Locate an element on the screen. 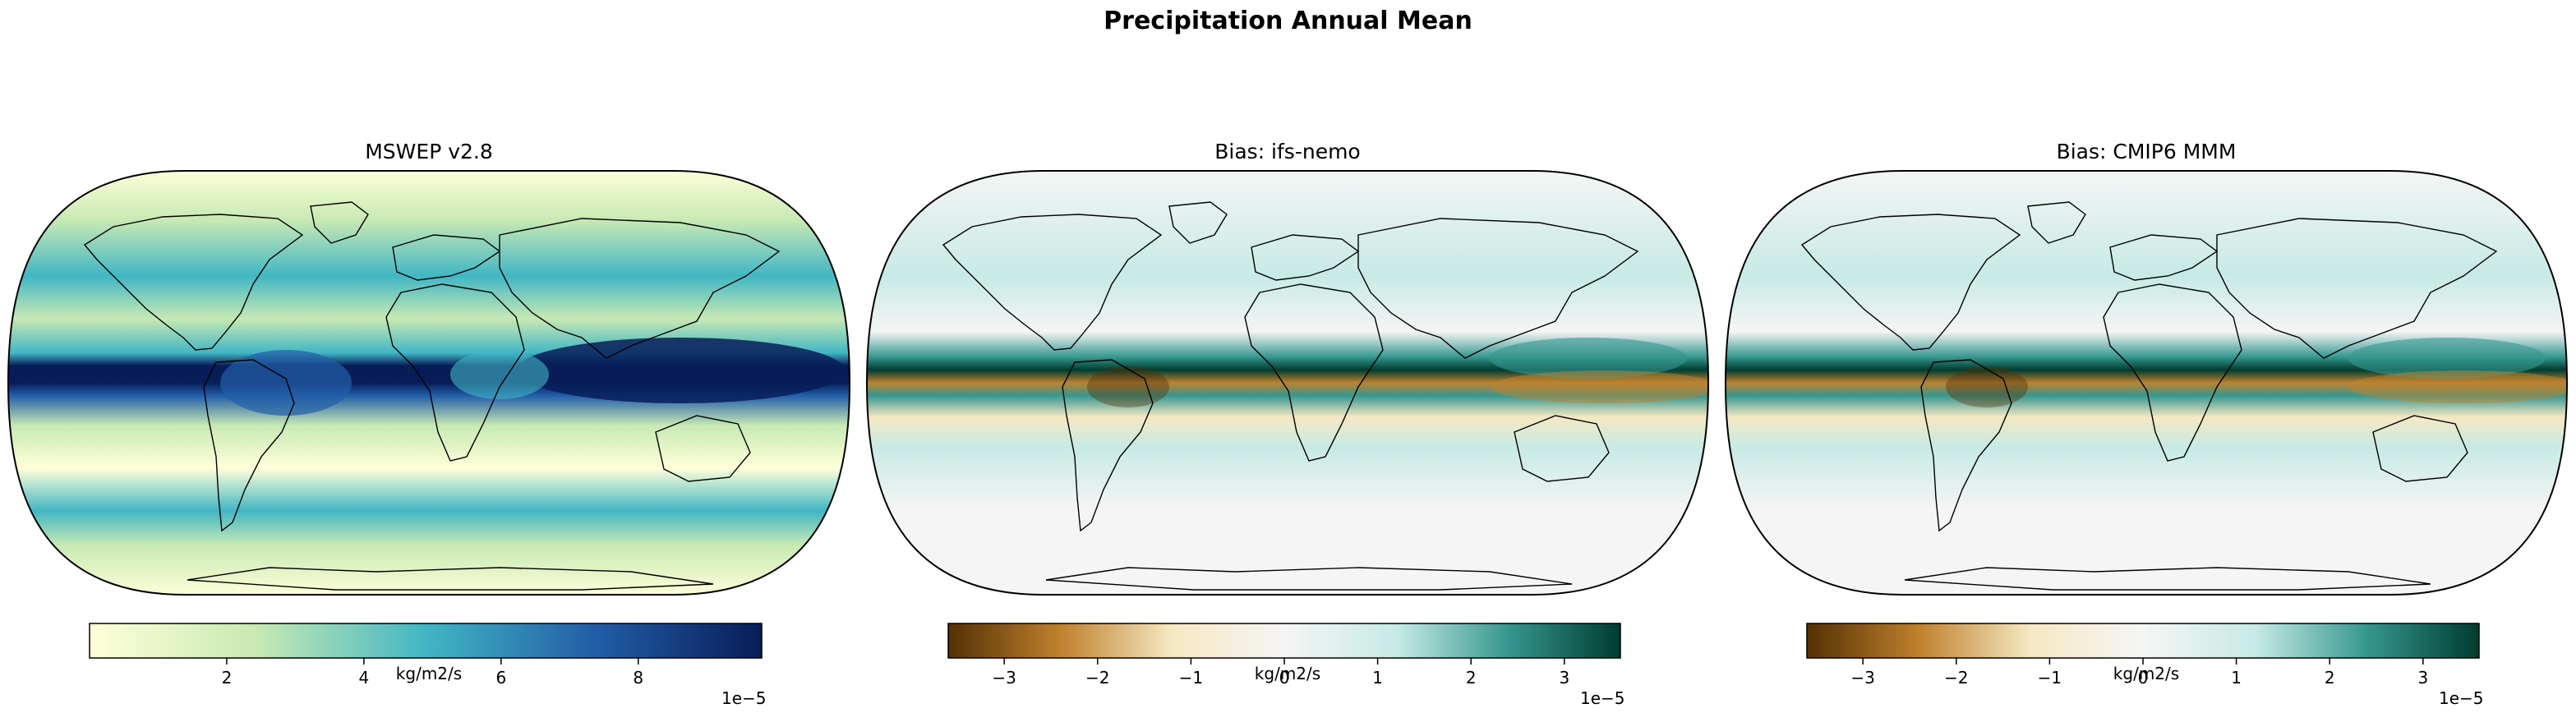 The width and height of the screenshot is (2576, 713). panel-title: MSWEP v2.8 is located at coordinates (429, 151).